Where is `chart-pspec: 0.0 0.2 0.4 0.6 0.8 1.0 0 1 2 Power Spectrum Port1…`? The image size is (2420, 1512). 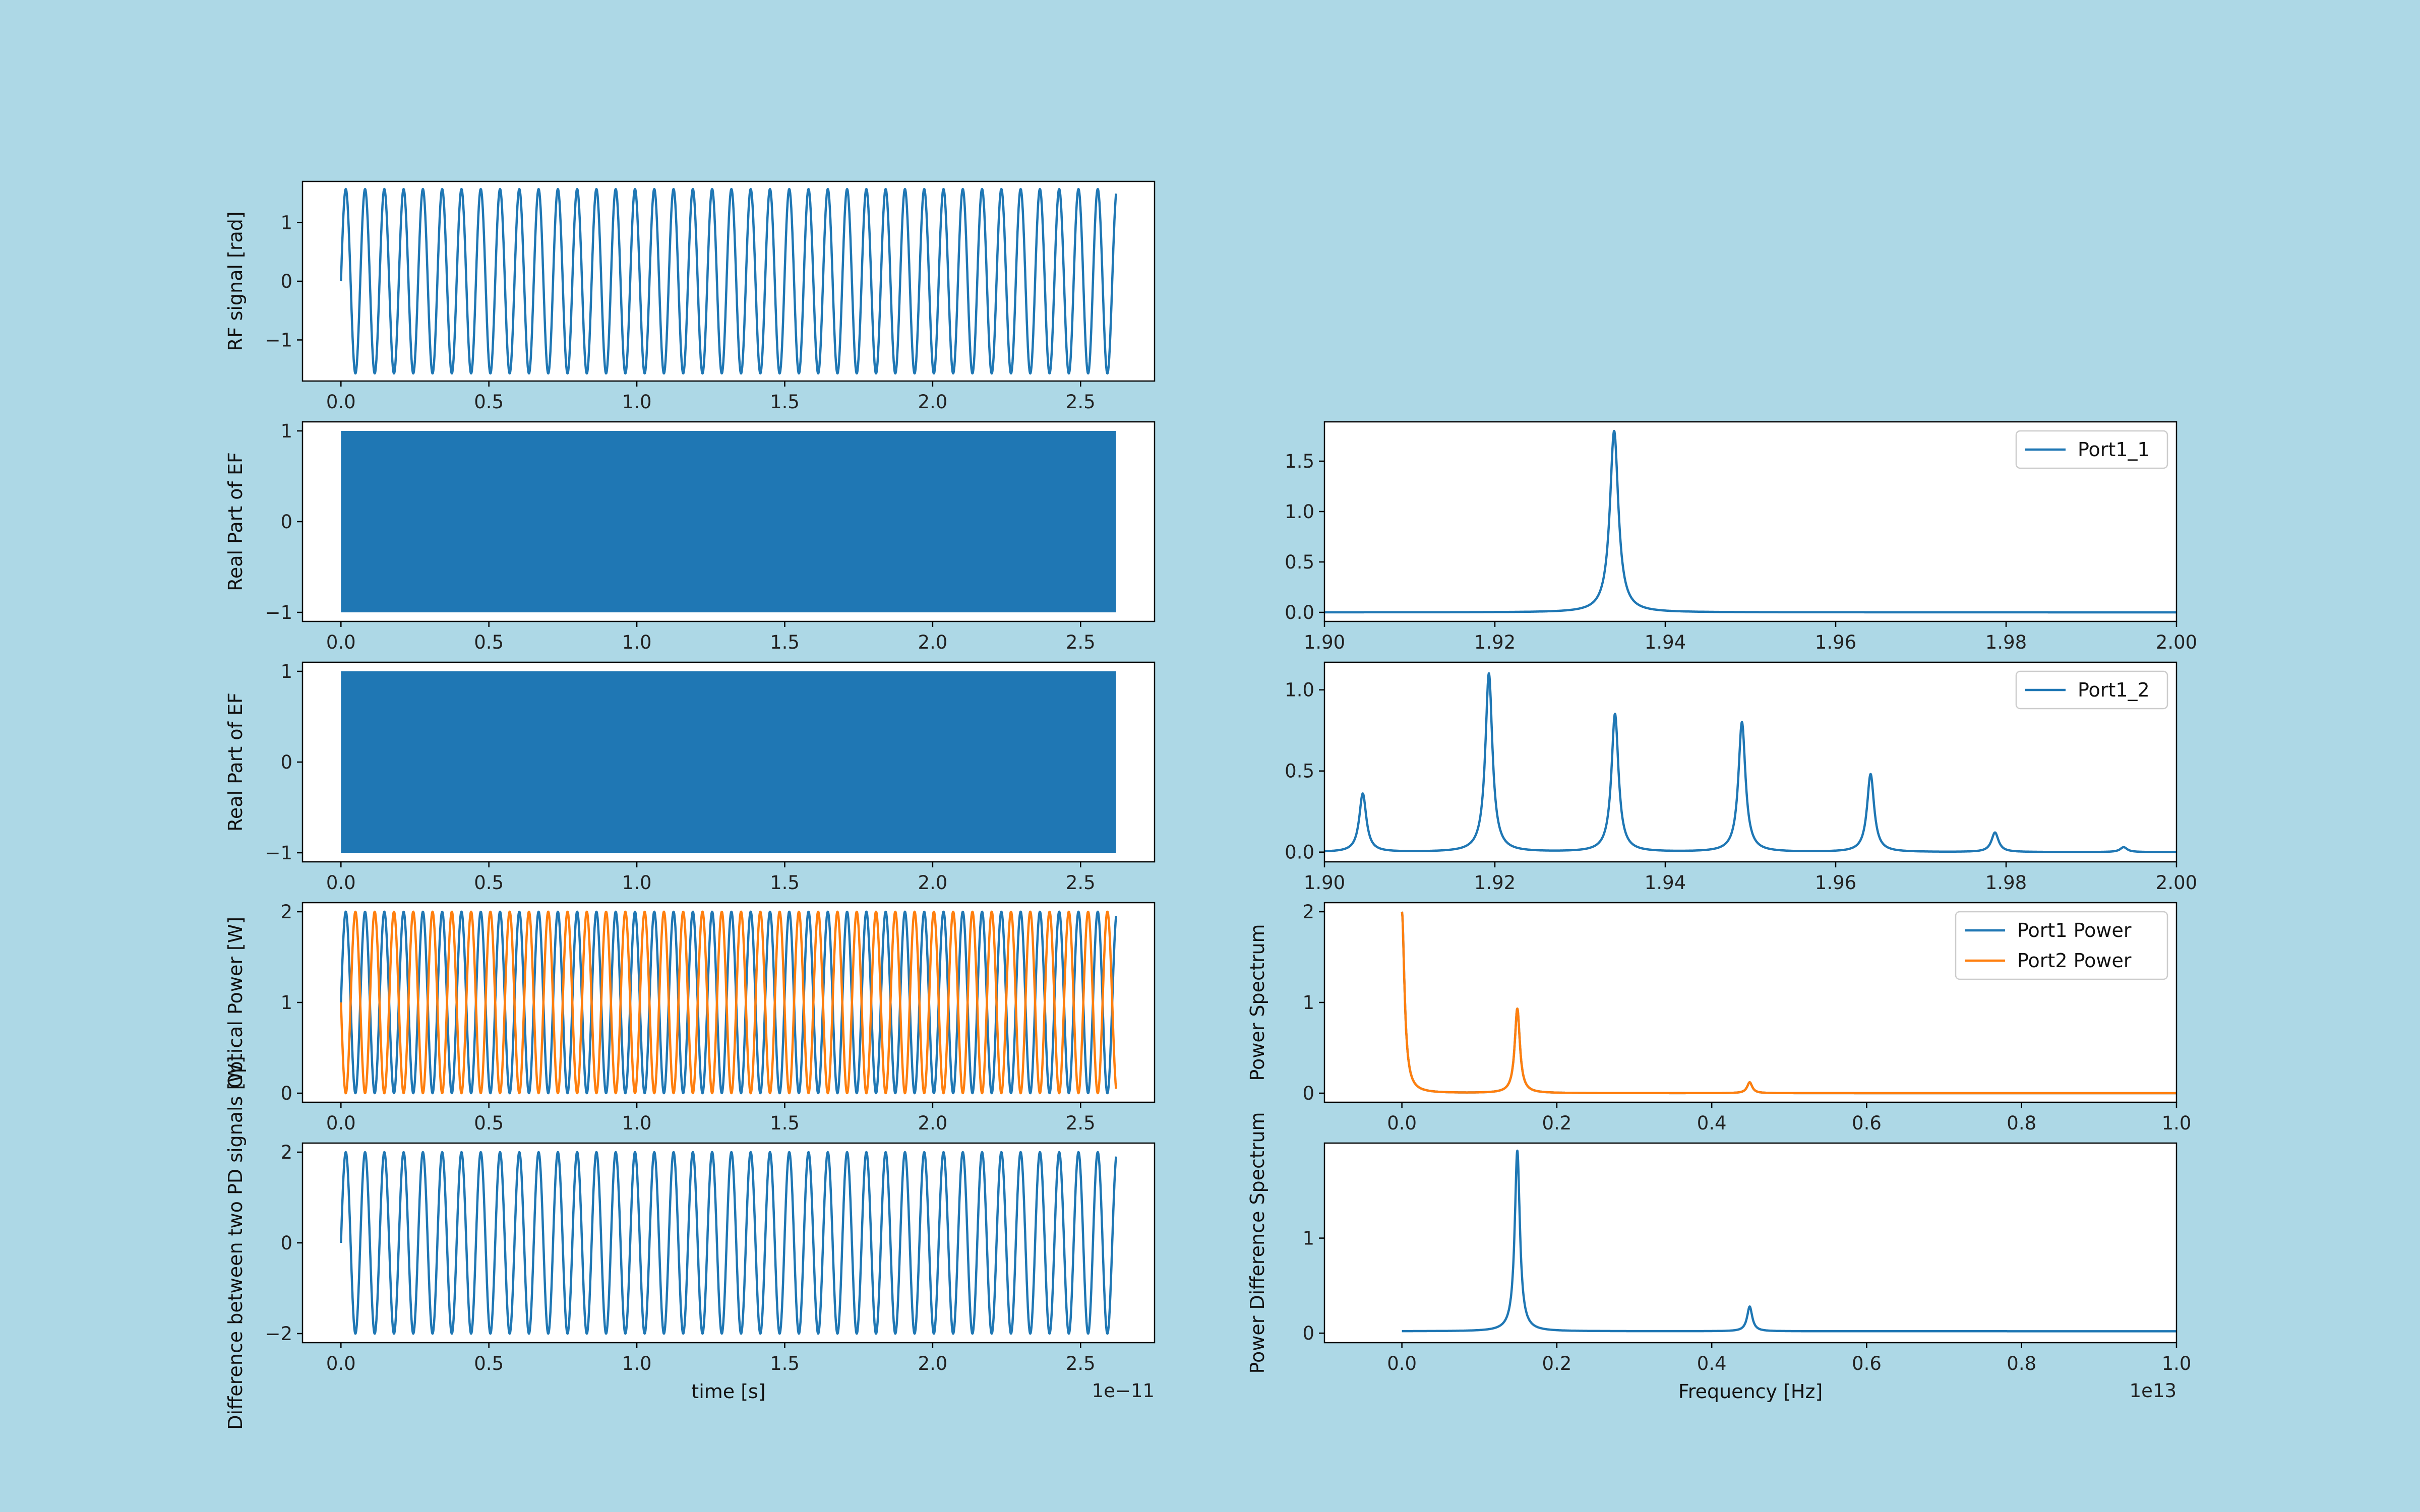 chart-pspec: 0.0 0.2 0.4 0.6 0.8 1.0 0 1 2 Power Spectrum Port1… is located at coordinates (1718, 1018).